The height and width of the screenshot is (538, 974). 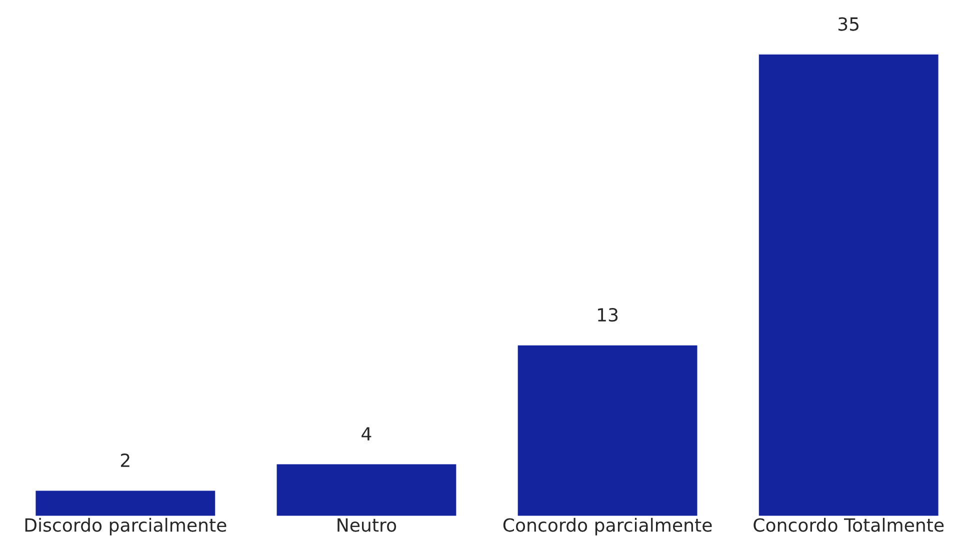 I want to click on data-label: 35, so click(x=848, y=24).